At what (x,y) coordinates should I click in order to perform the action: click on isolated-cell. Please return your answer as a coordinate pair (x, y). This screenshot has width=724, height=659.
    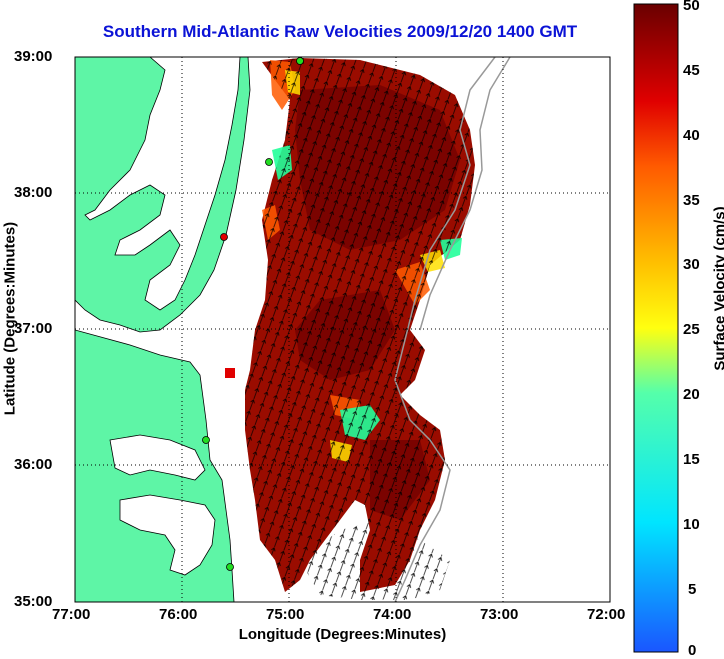
    Looking at the image, I should click on (230, 373).